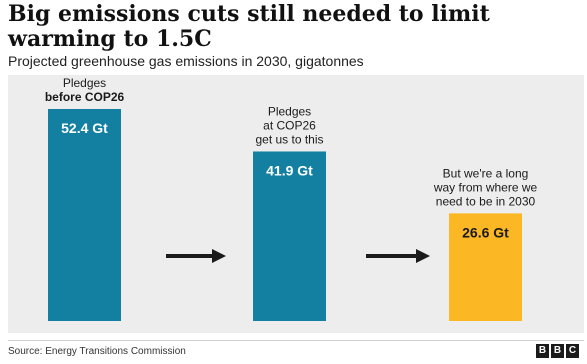 This screenshot has width=587, height=364. I want to click on category-label: get us to this, so click(289, 139).